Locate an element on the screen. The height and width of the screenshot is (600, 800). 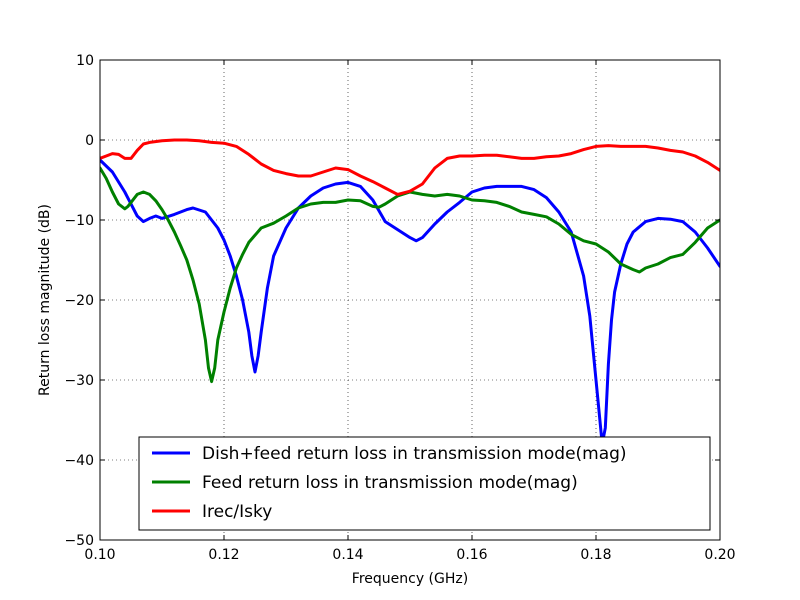
x-axis-title: Frequency (GHz) is located at coordinates (410, 579).